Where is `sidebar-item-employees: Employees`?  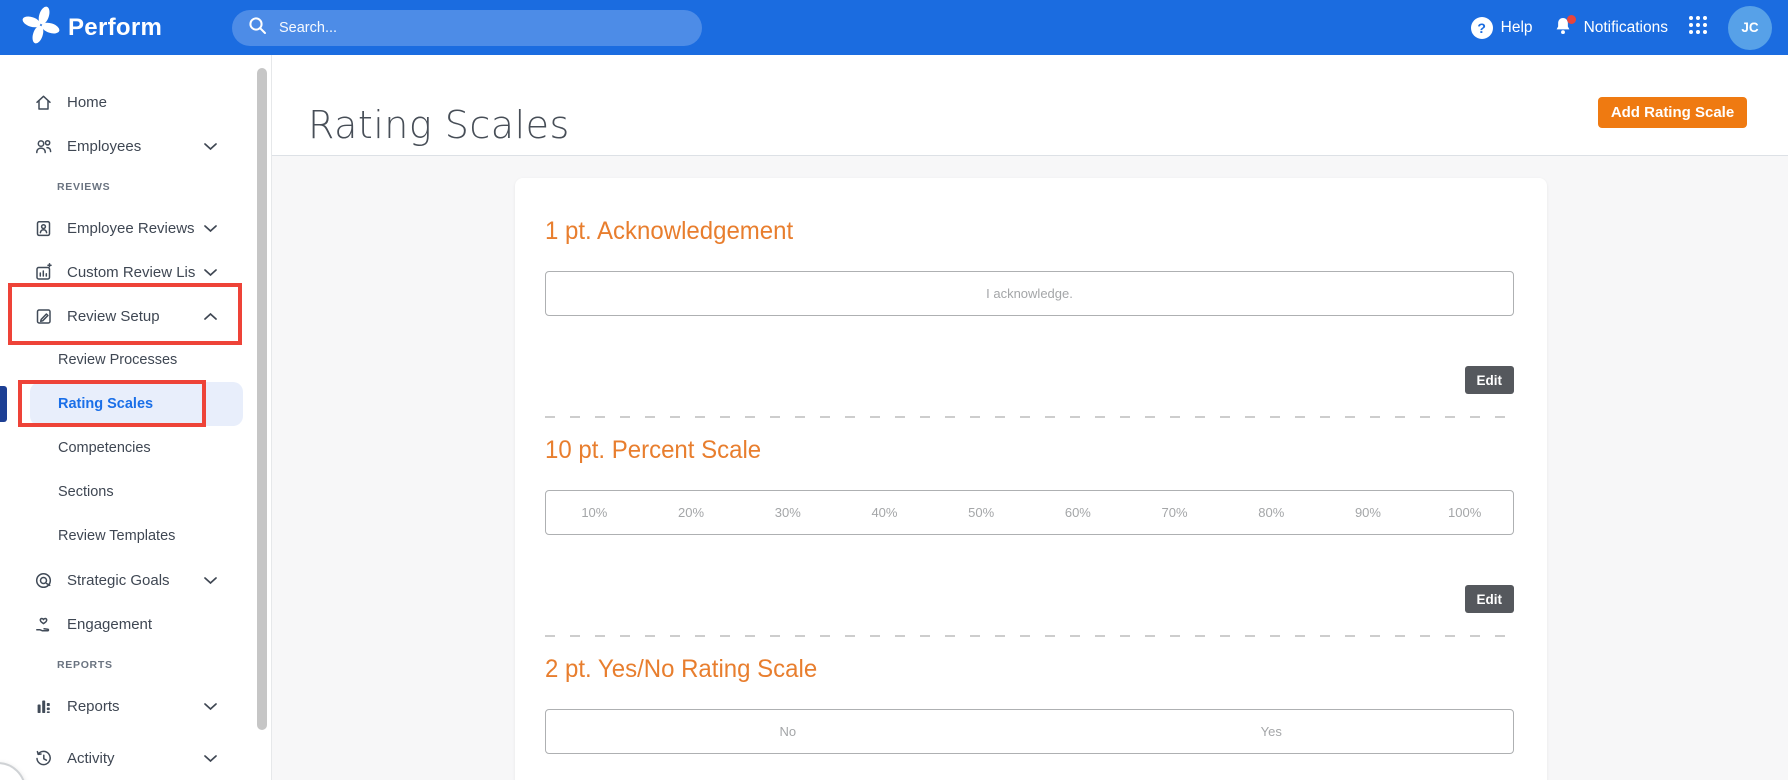 sidebar-item-employees: Employees is located at coordinates (127, 146).